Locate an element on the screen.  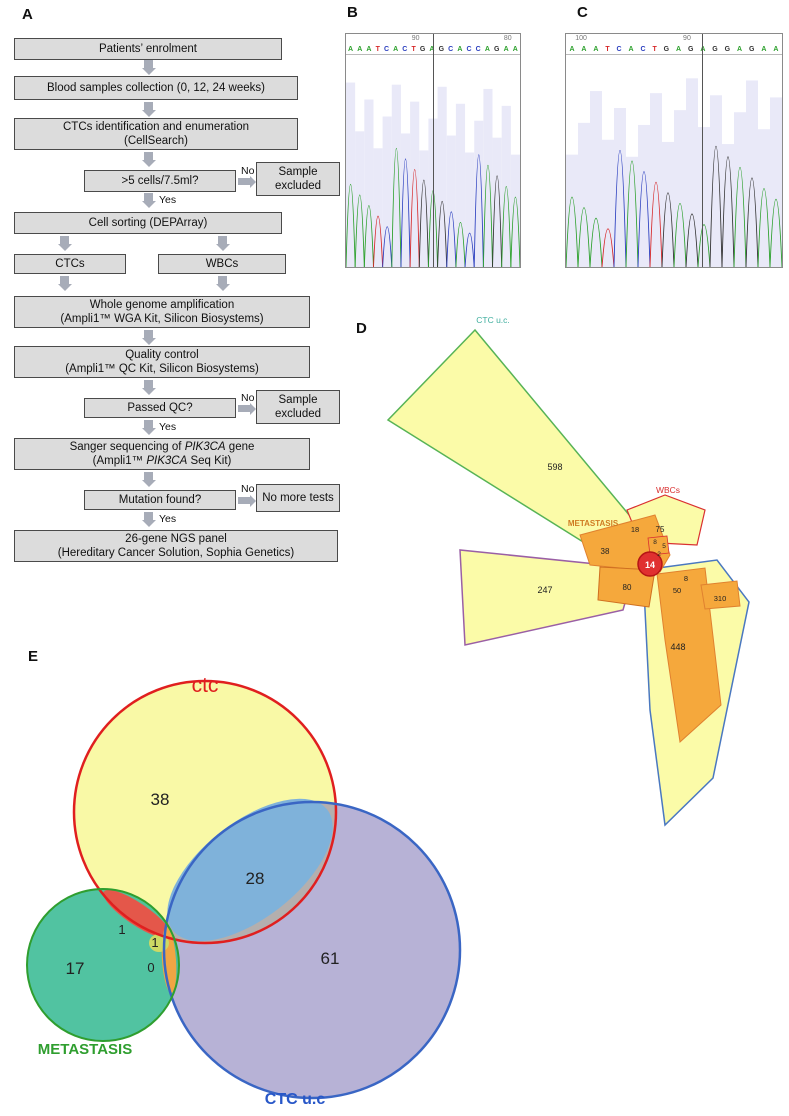
flow-box-sorting: Cell sorting (DEPArray) is located at coordinates (148, 223).